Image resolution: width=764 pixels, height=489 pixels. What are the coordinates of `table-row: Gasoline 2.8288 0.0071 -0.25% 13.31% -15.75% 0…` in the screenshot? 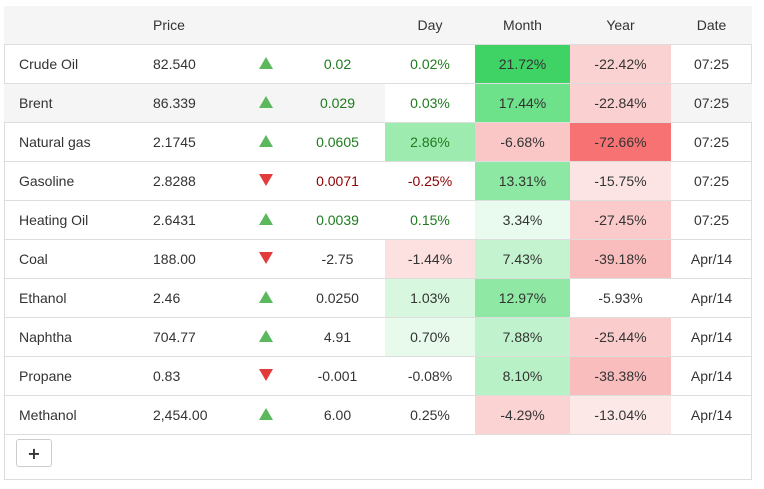 It's located at (378, 181).